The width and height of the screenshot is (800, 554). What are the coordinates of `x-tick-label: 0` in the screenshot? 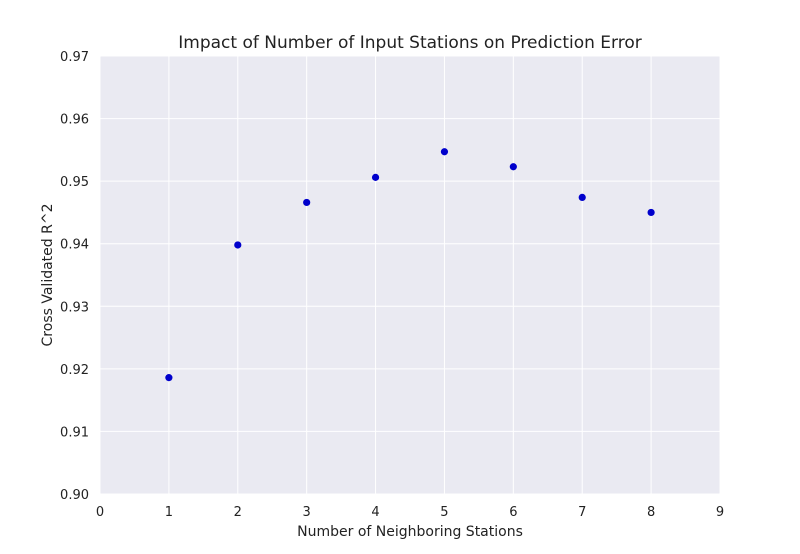 It's located at (100, 512).